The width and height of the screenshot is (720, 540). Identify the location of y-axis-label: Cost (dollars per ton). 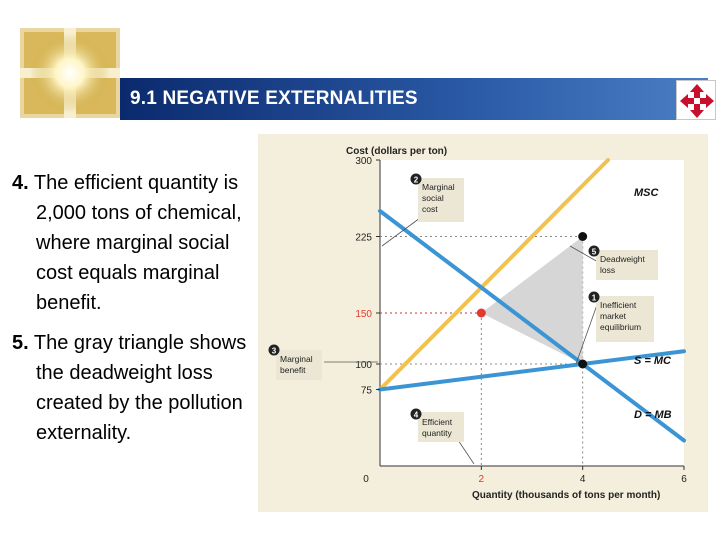
(396, 151).